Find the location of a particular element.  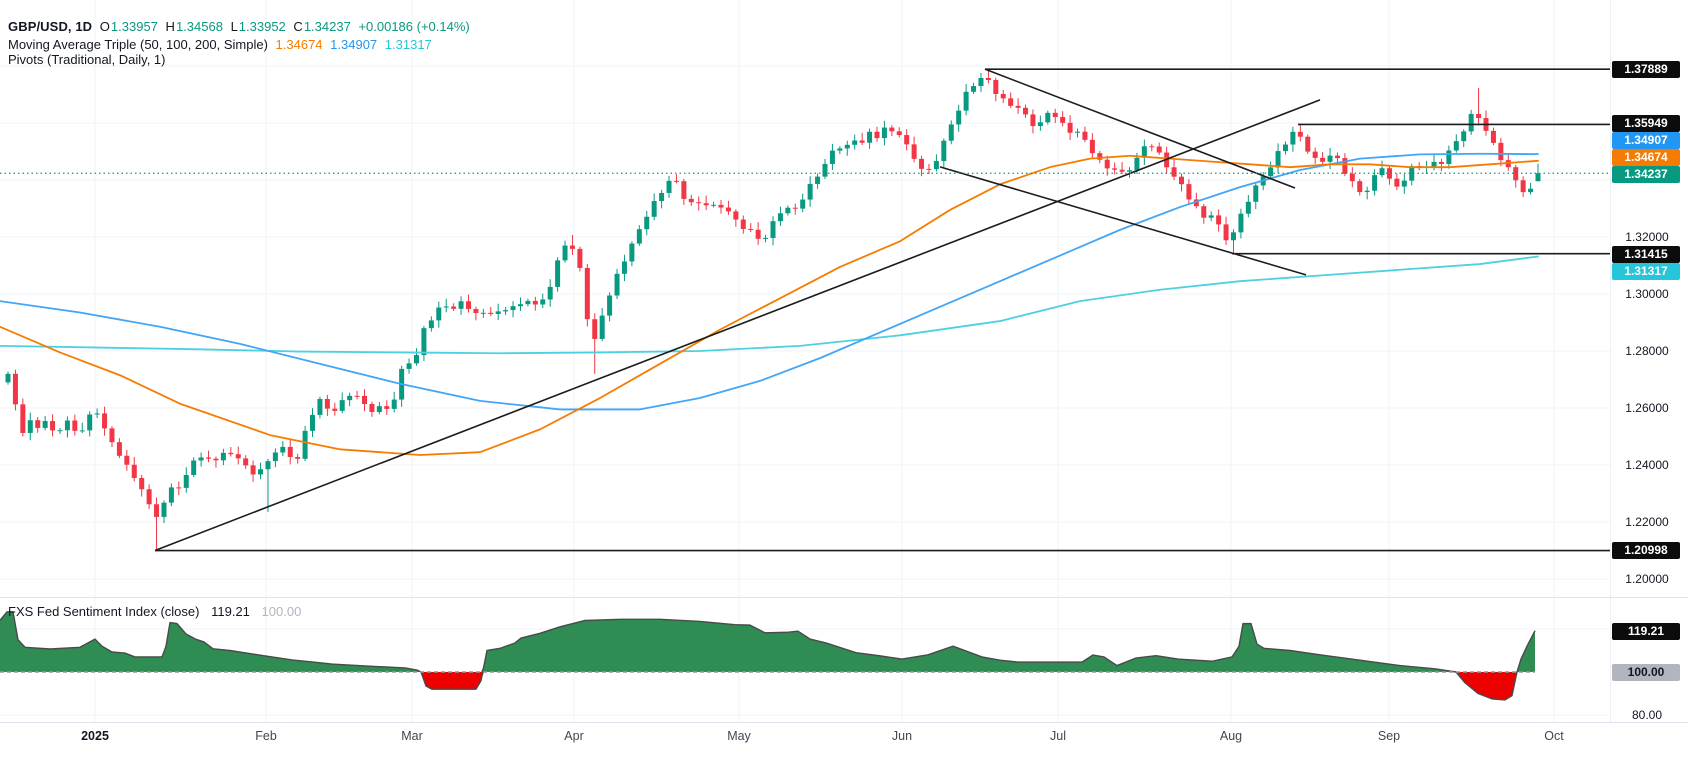

sentiment-value: 119.21 is located at coordinates (230, 611).